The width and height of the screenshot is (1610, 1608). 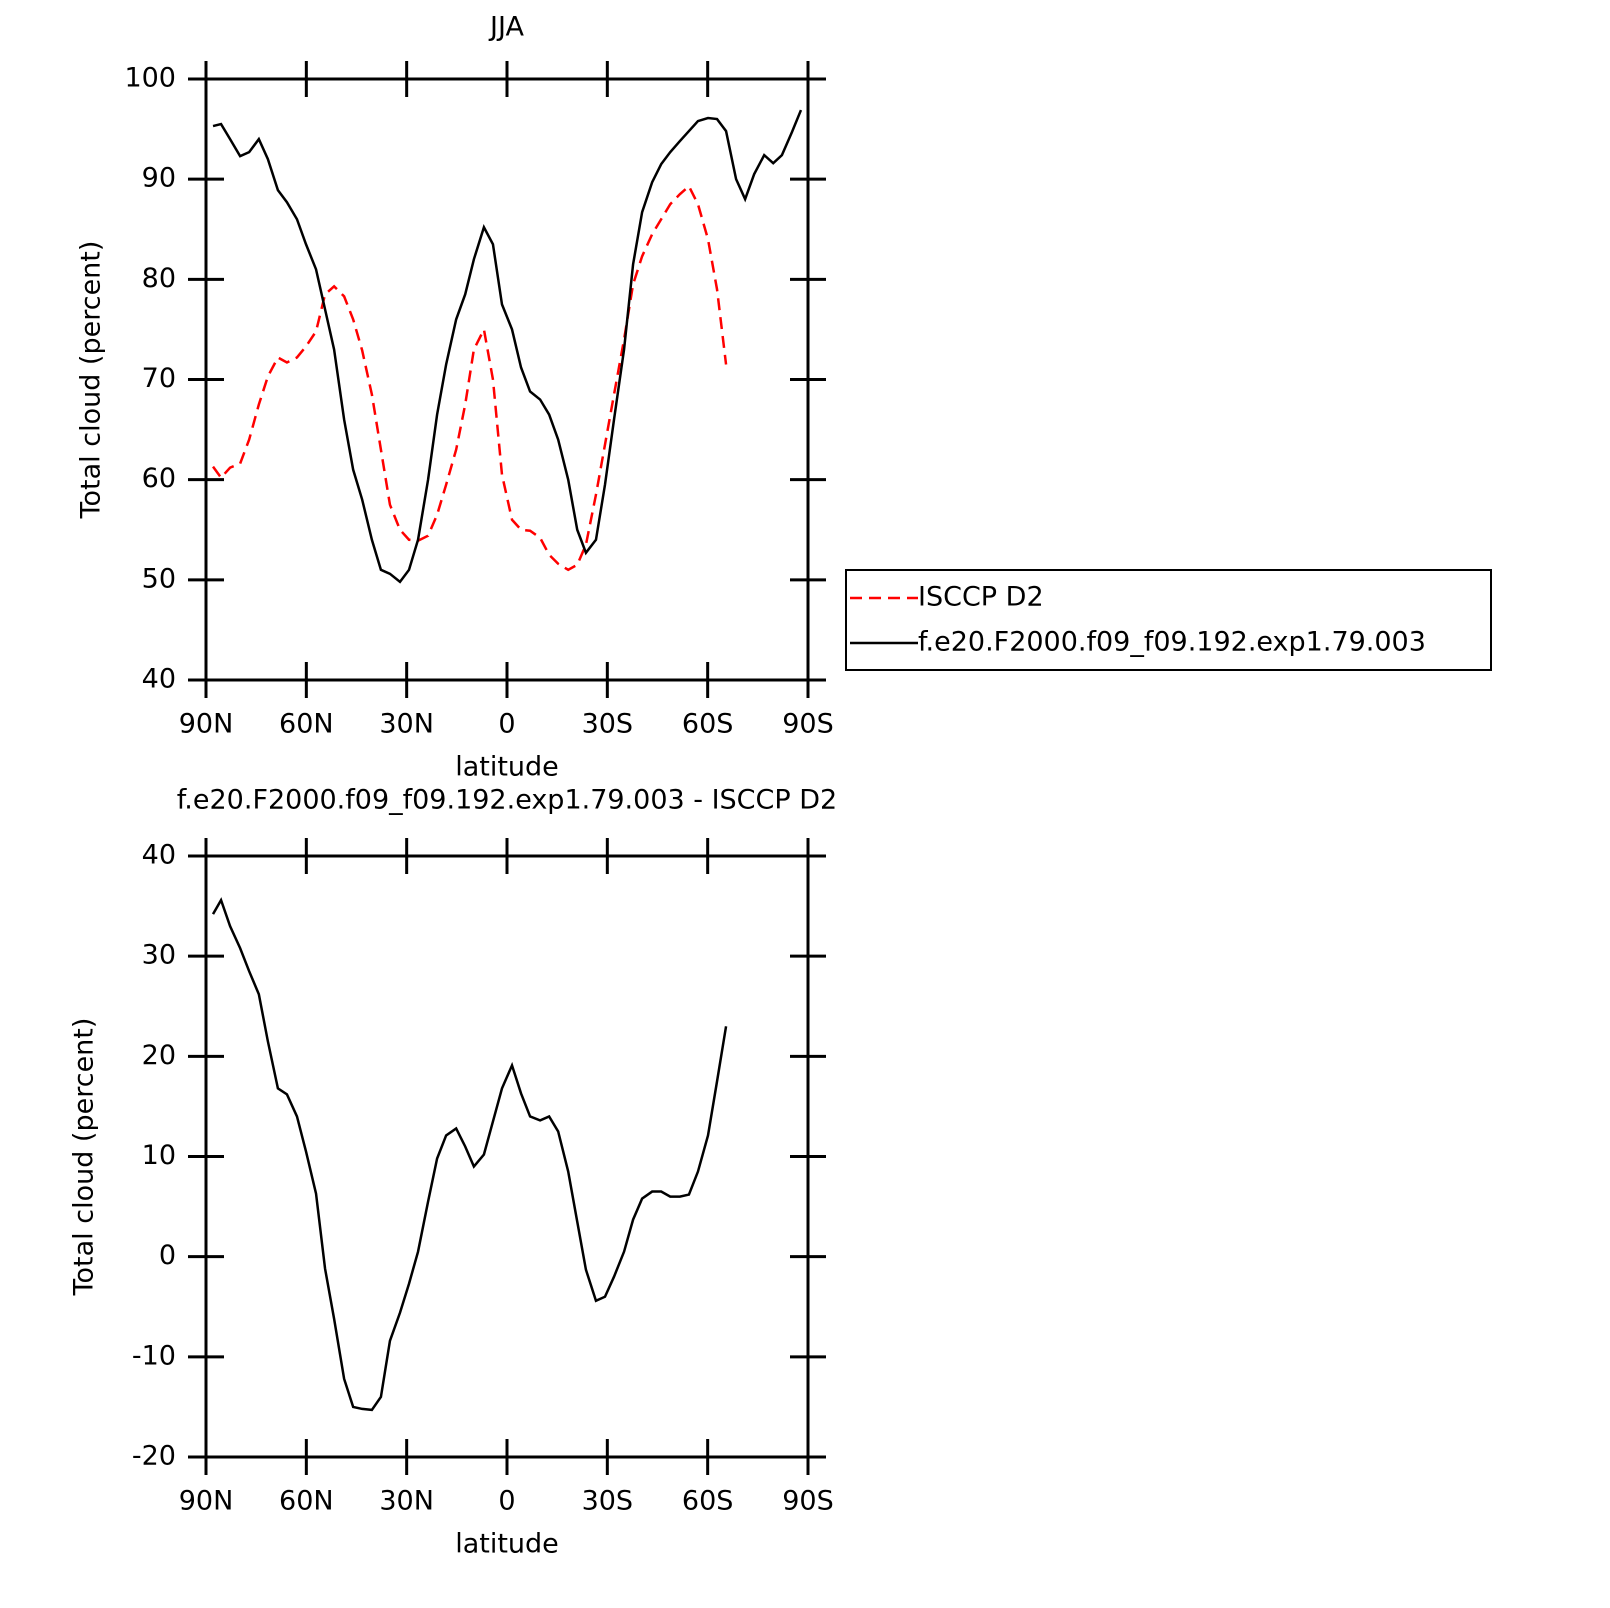 I want to click on y-tick-label: 90, so click(x=159, y=178).